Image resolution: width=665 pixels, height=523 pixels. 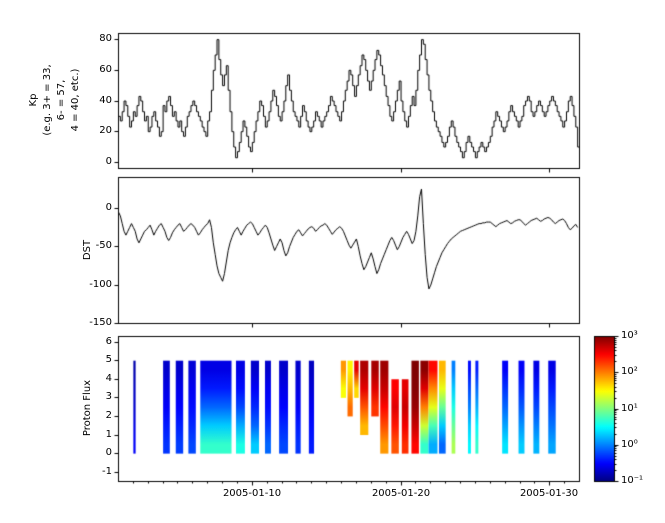 I want to click on y-tick-label: 5, so click(x=108, y=359).